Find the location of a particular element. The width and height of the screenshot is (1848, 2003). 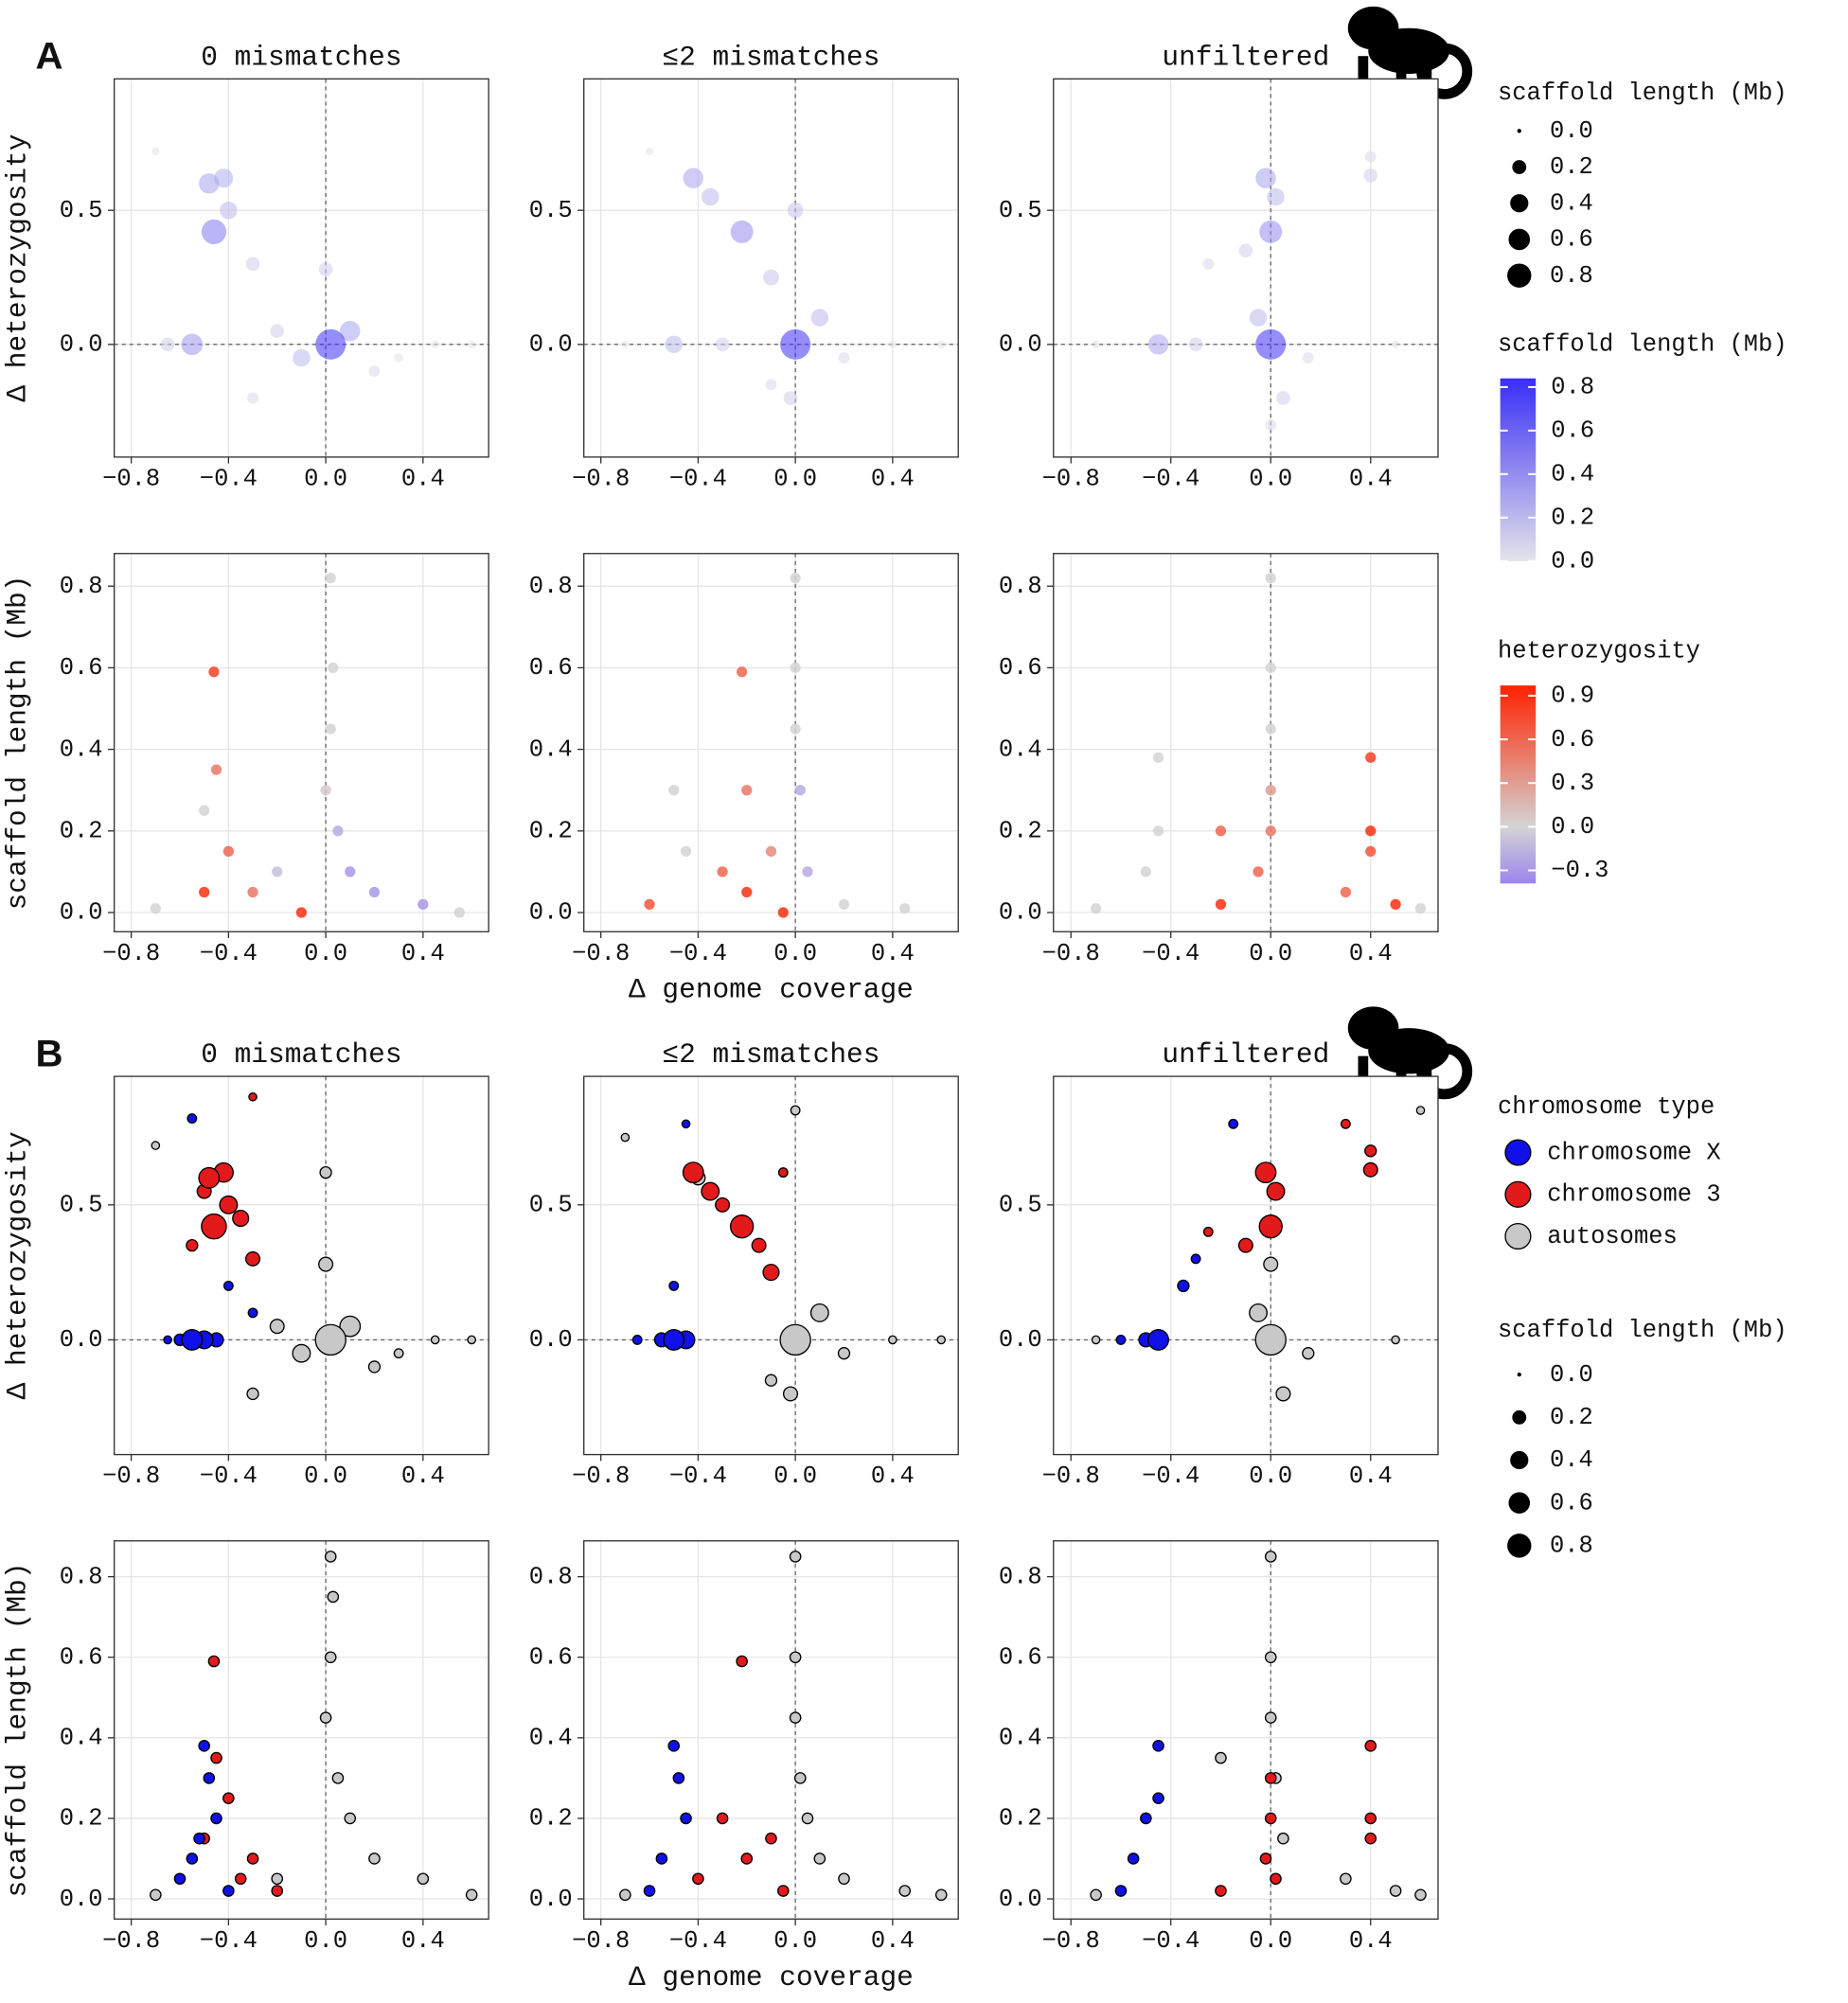

y-tick-label: 0.2 is located at coordinates (551, 1819).